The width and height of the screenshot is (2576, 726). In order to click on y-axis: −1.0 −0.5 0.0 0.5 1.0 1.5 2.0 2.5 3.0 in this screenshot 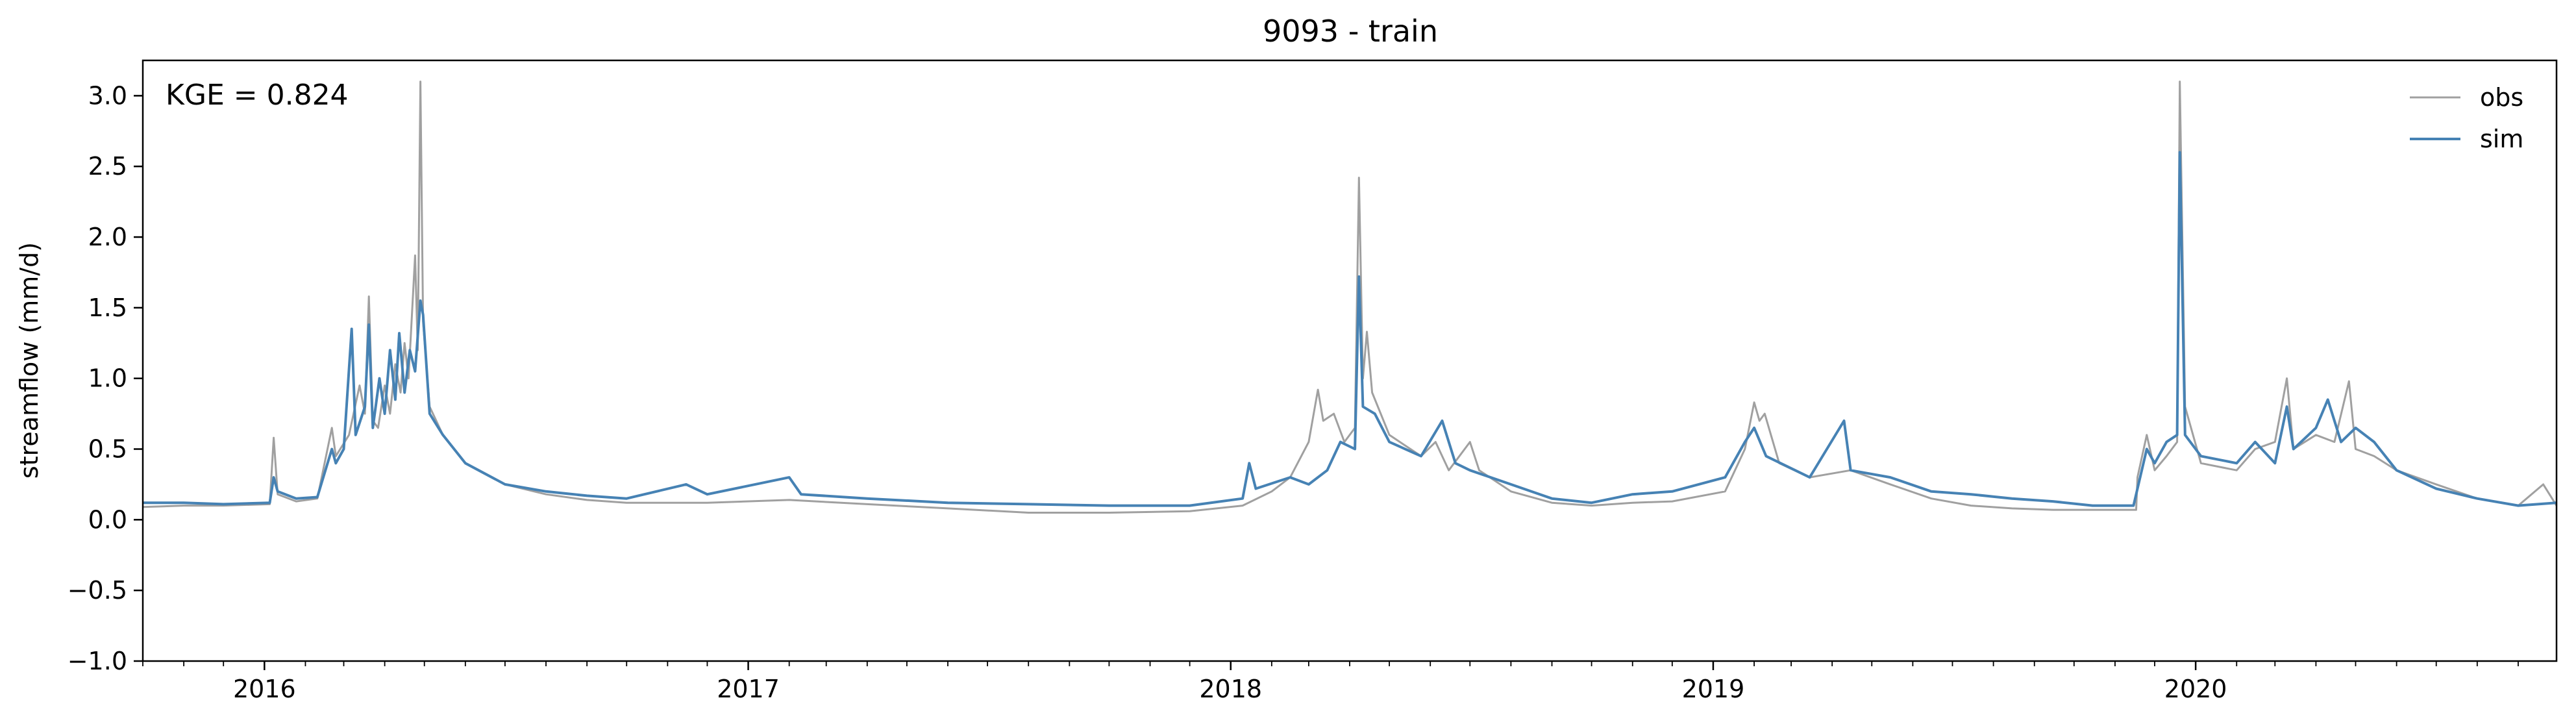, I will do `click(105, 378)`.